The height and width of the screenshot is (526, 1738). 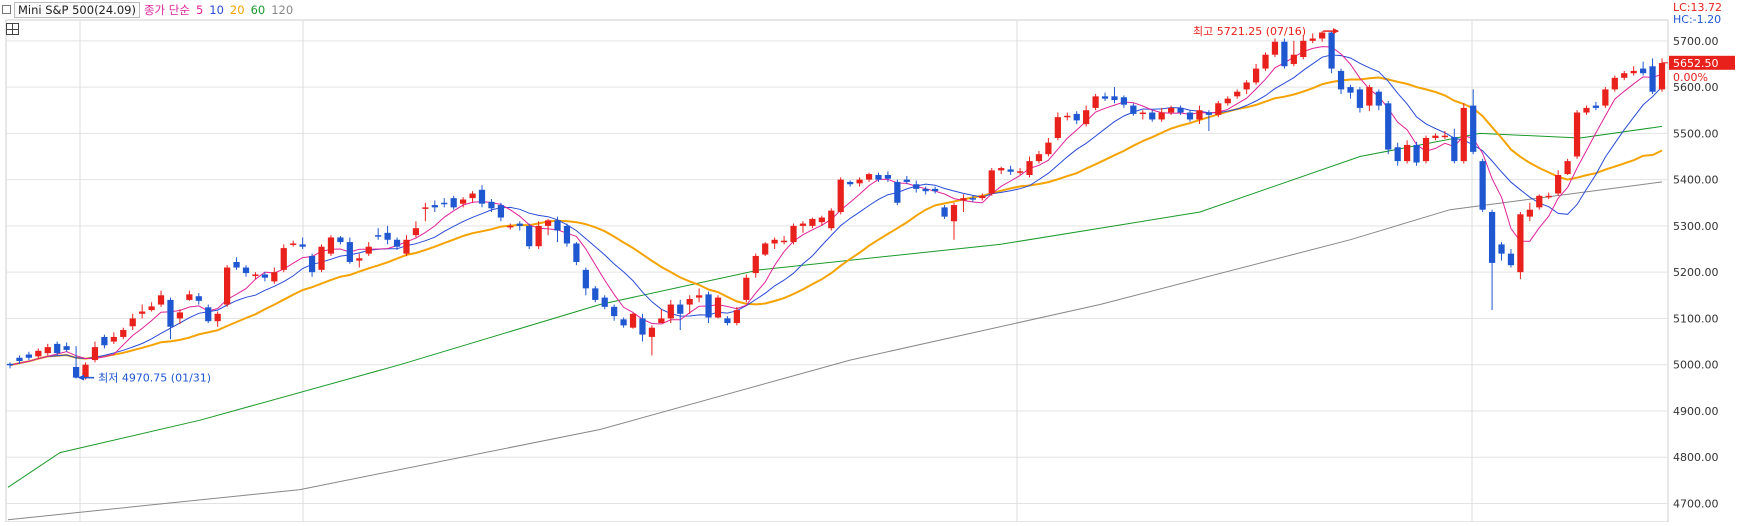 I want to click on instrument-title: Mini S&P 500(24.09), so click(x=77, y=9).